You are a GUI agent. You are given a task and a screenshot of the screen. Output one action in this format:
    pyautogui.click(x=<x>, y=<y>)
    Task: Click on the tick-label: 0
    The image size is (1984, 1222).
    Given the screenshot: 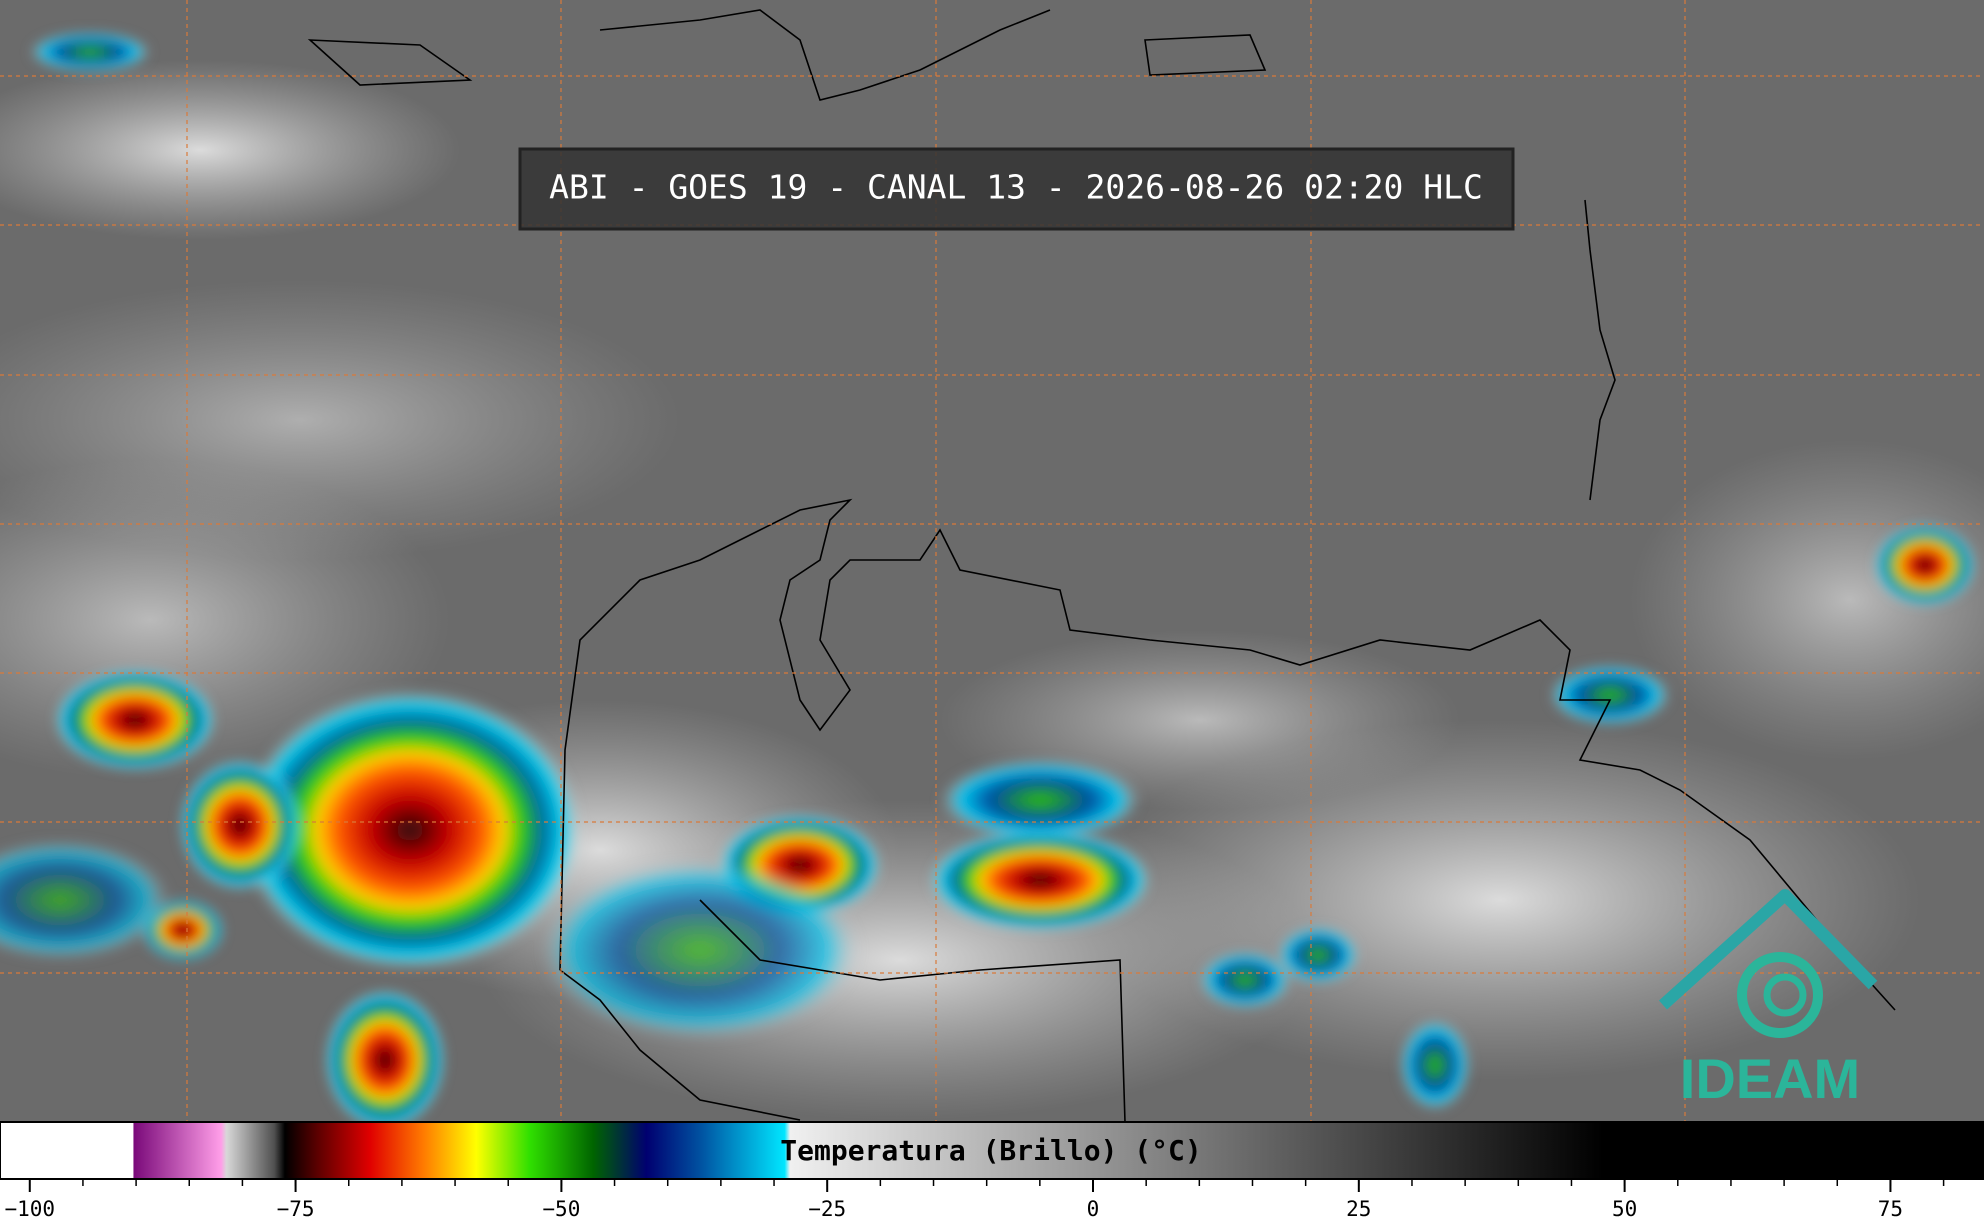 What is the action you would take?
    pyautogui.click(x=1093, y=1209)
    